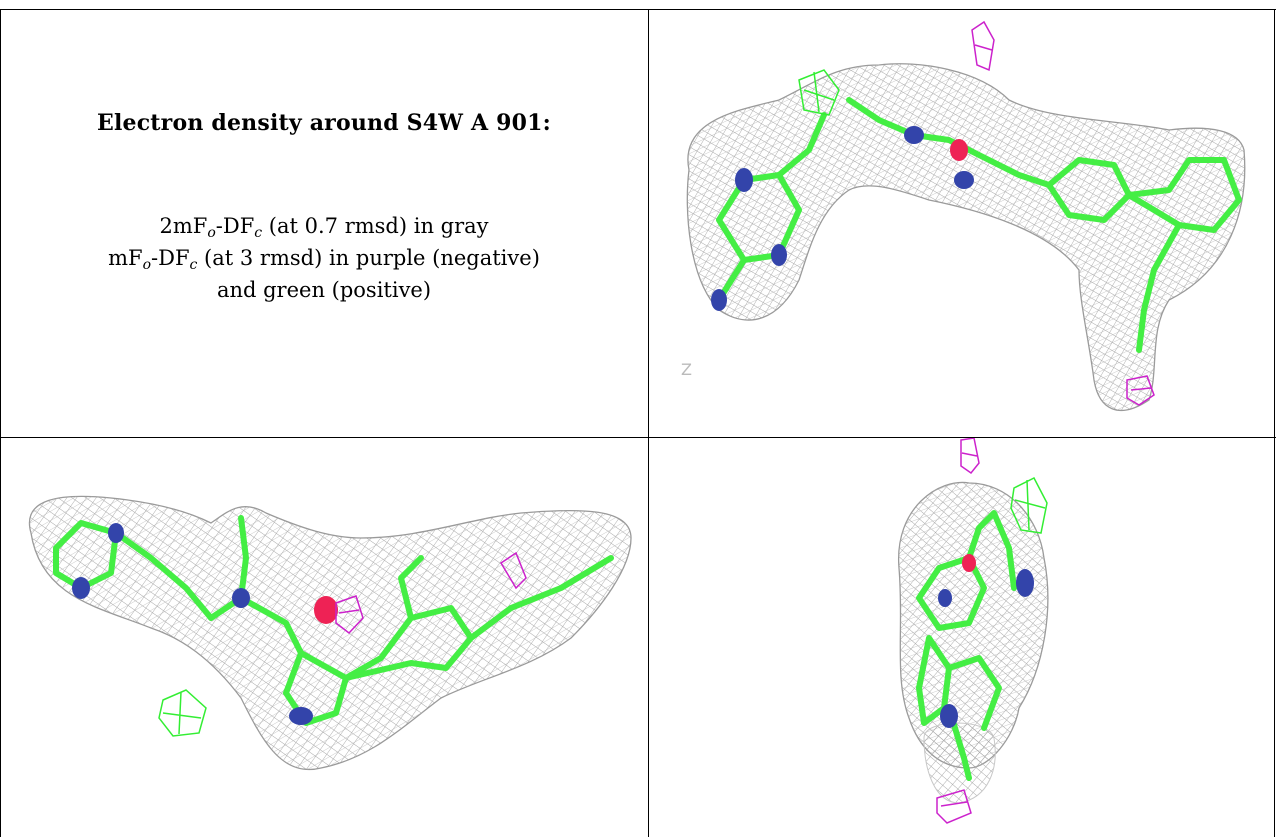 The width and height of the screenshot is (1276, 837). I want to click on caption-line-fofc: mFo-DFc (at 3 rmsd) in purple (negative), so click(324, 259).